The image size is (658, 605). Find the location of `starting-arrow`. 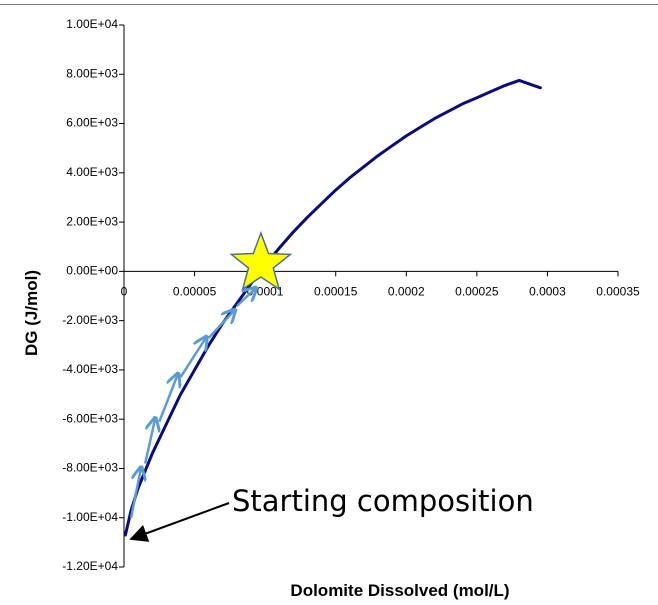

starting-arrow is located at coordinates (179, 522).